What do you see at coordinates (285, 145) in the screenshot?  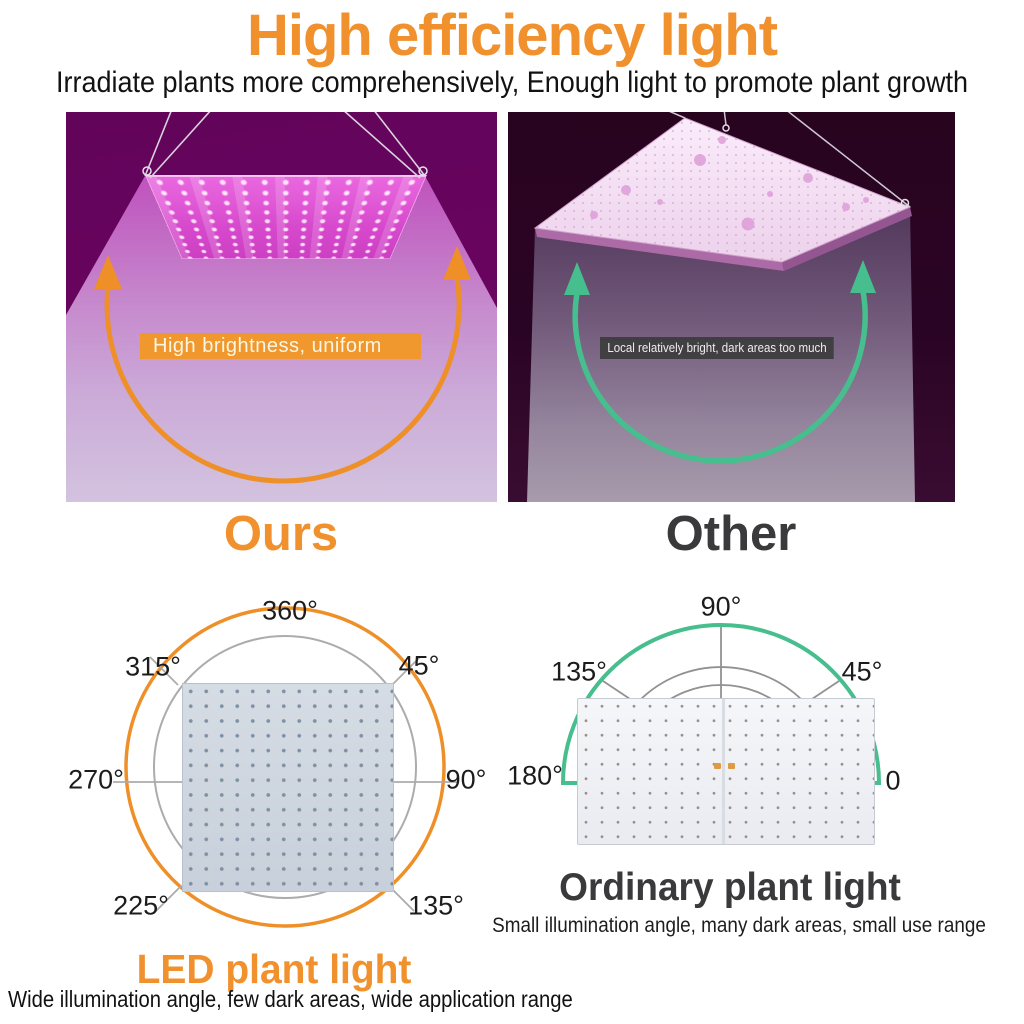 I see `ours-hanging-wires` at bounding box center [285, 145].